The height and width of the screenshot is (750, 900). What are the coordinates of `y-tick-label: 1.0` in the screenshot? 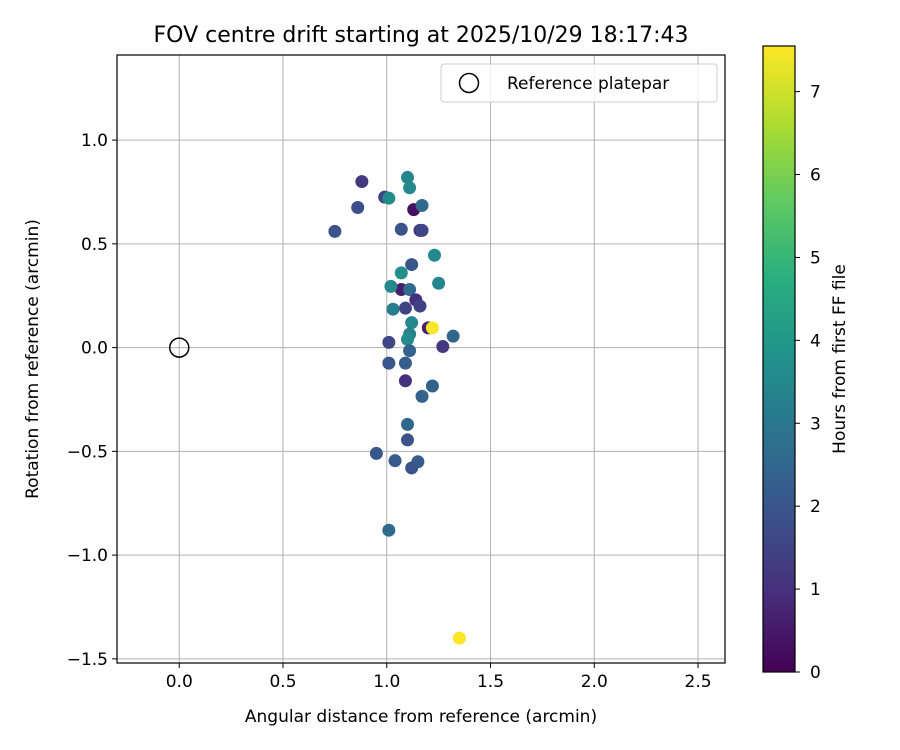 It's located at (94, 141).